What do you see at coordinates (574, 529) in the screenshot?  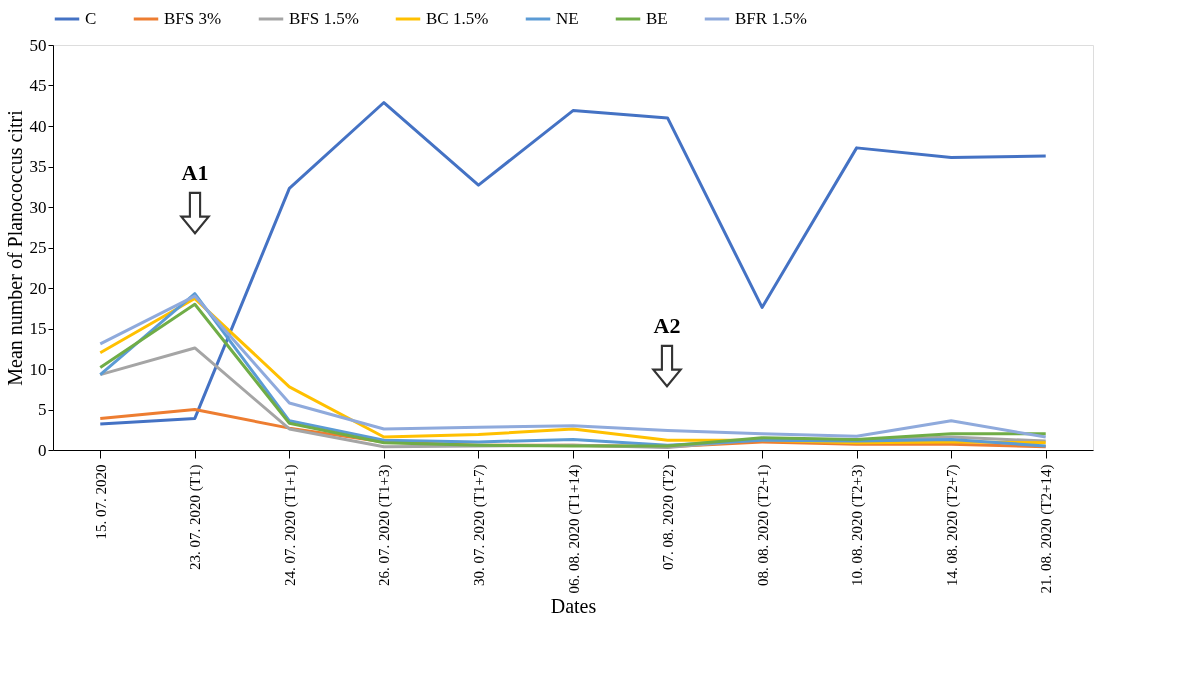 I see `x-tick-label: 06. 08. 2020 (T1+14)` at bounding box center [574, 529].